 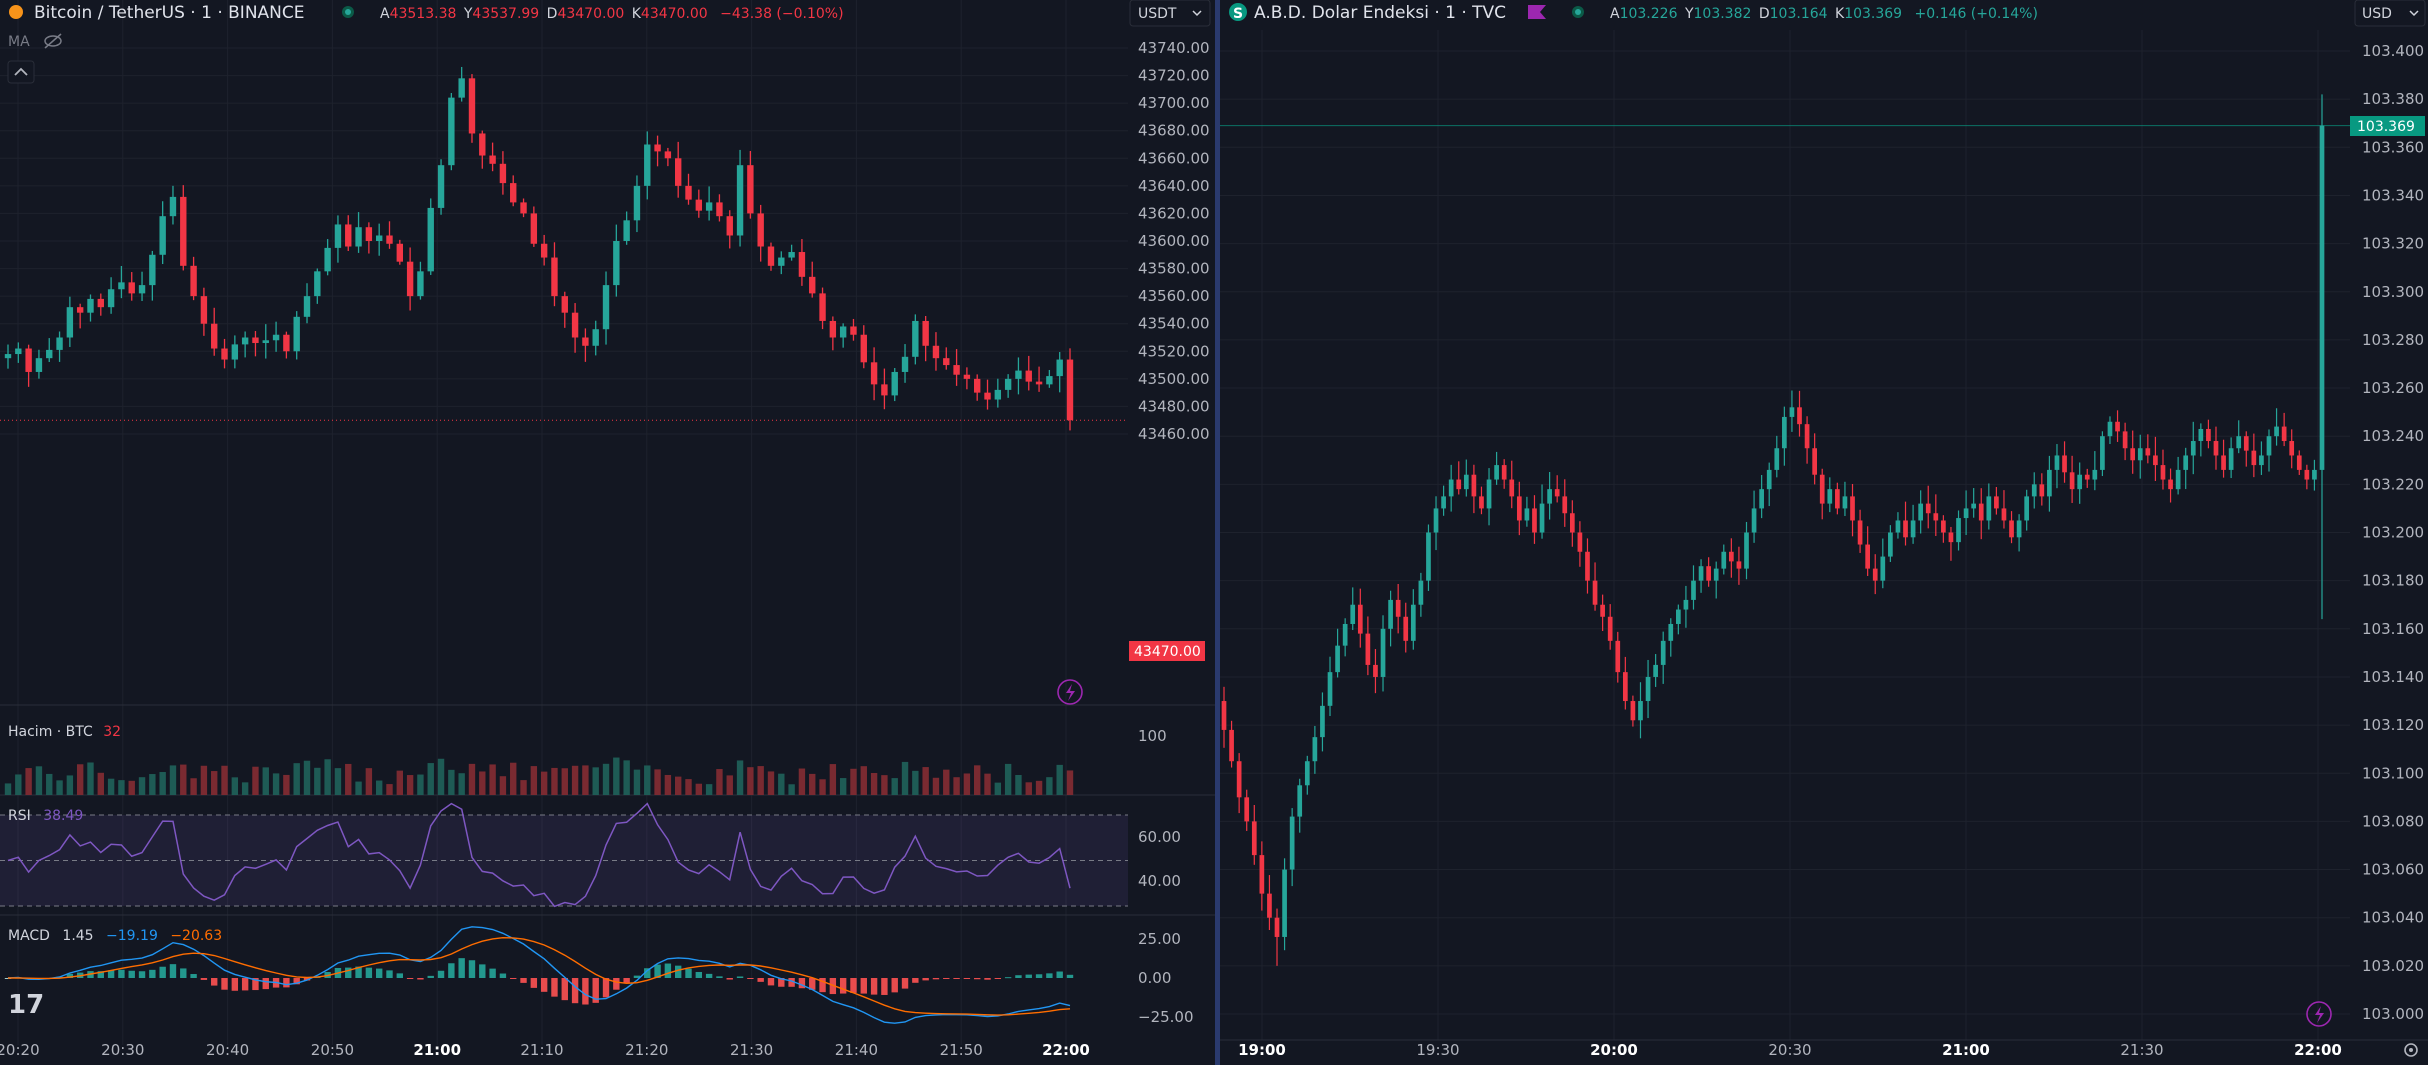 What do you see at coordinates (505, 14) in the screenshot?
I see `left-high-value: 43537.99` at bounding box center [505, 14].